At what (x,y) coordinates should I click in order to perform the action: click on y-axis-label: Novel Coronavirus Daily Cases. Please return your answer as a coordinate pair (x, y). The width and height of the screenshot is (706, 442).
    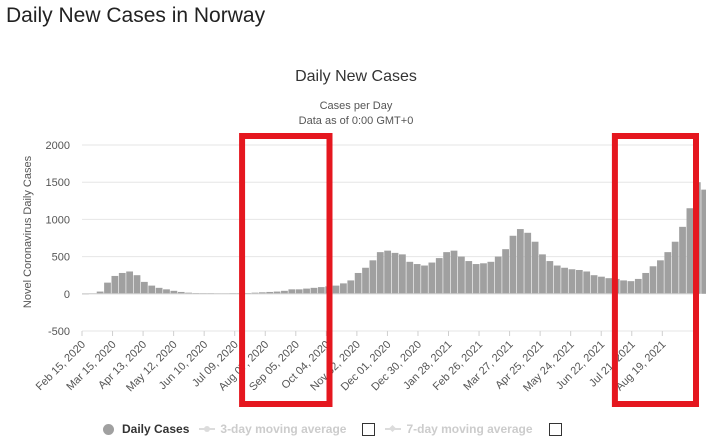
    Looking at the image, I should click on (28, 231).